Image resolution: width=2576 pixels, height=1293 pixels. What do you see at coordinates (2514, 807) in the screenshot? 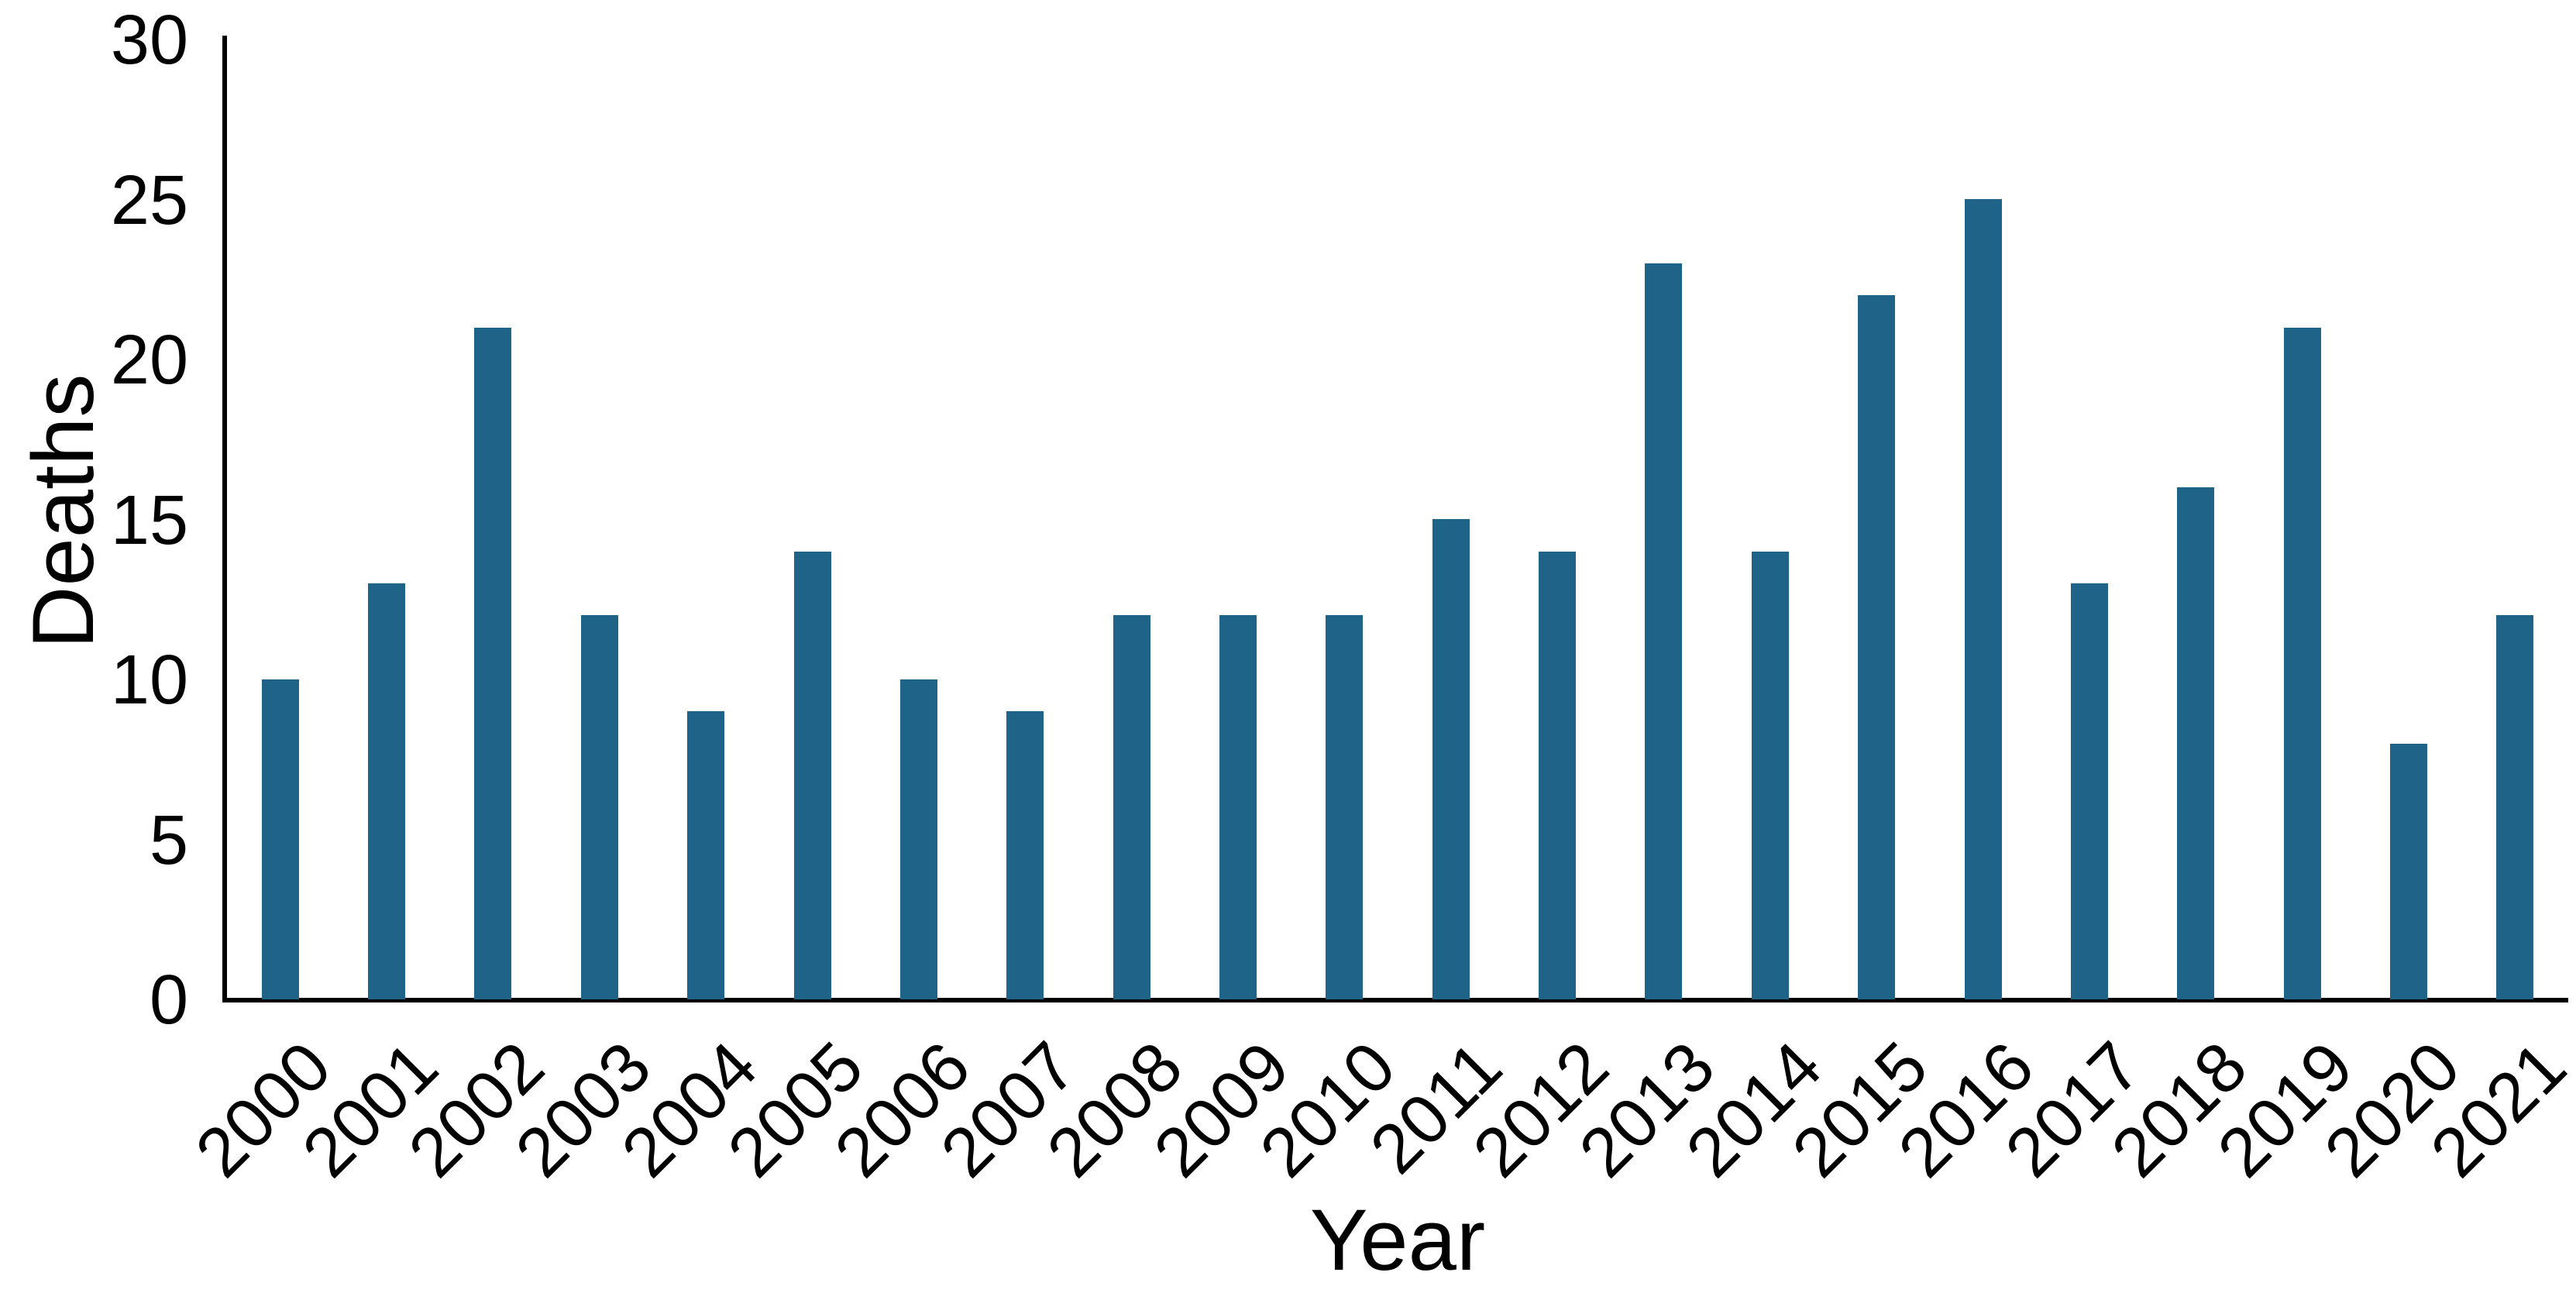
I see `bar-2021` at bounding box center [2514, 807].